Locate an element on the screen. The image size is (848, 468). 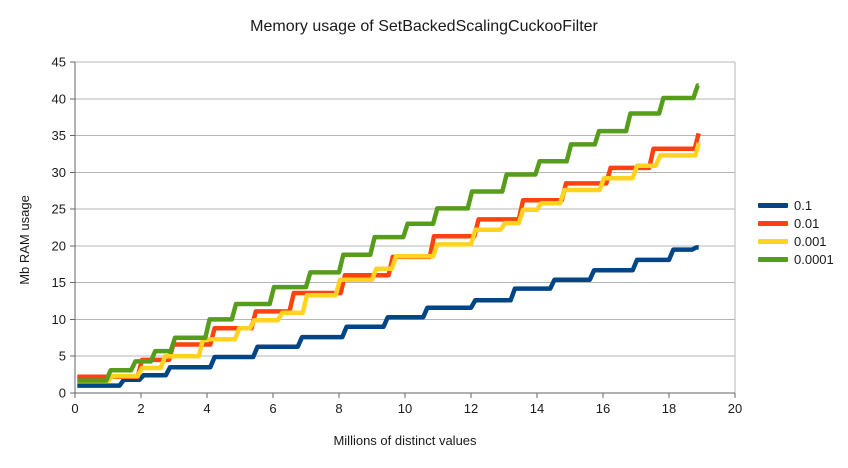
legend: 0.1 0.01 0.001 0.0001 is located at coordinates (796, 232).